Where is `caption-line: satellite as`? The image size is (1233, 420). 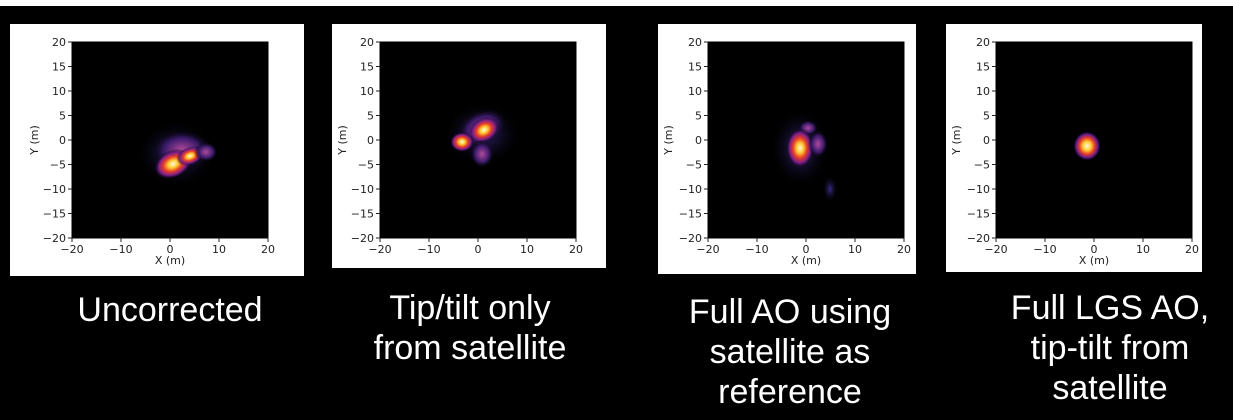 caption-line: satellite as is located at coordinates (790, 352).